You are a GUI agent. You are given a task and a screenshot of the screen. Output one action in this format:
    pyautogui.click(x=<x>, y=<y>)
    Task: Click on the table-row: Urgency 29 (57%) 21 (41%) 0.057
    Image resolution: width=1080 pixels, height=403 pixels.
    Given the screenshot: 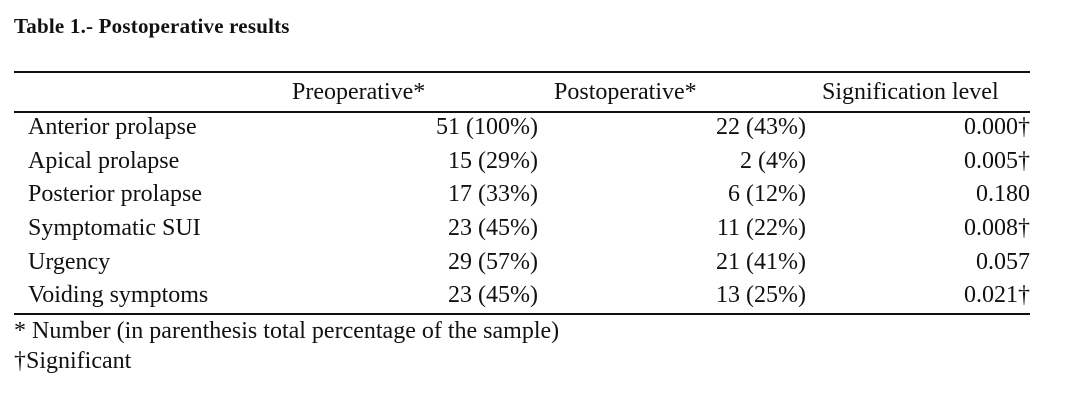 What is the action you would take?
    pyautogui.click(x=522, y=262)
    